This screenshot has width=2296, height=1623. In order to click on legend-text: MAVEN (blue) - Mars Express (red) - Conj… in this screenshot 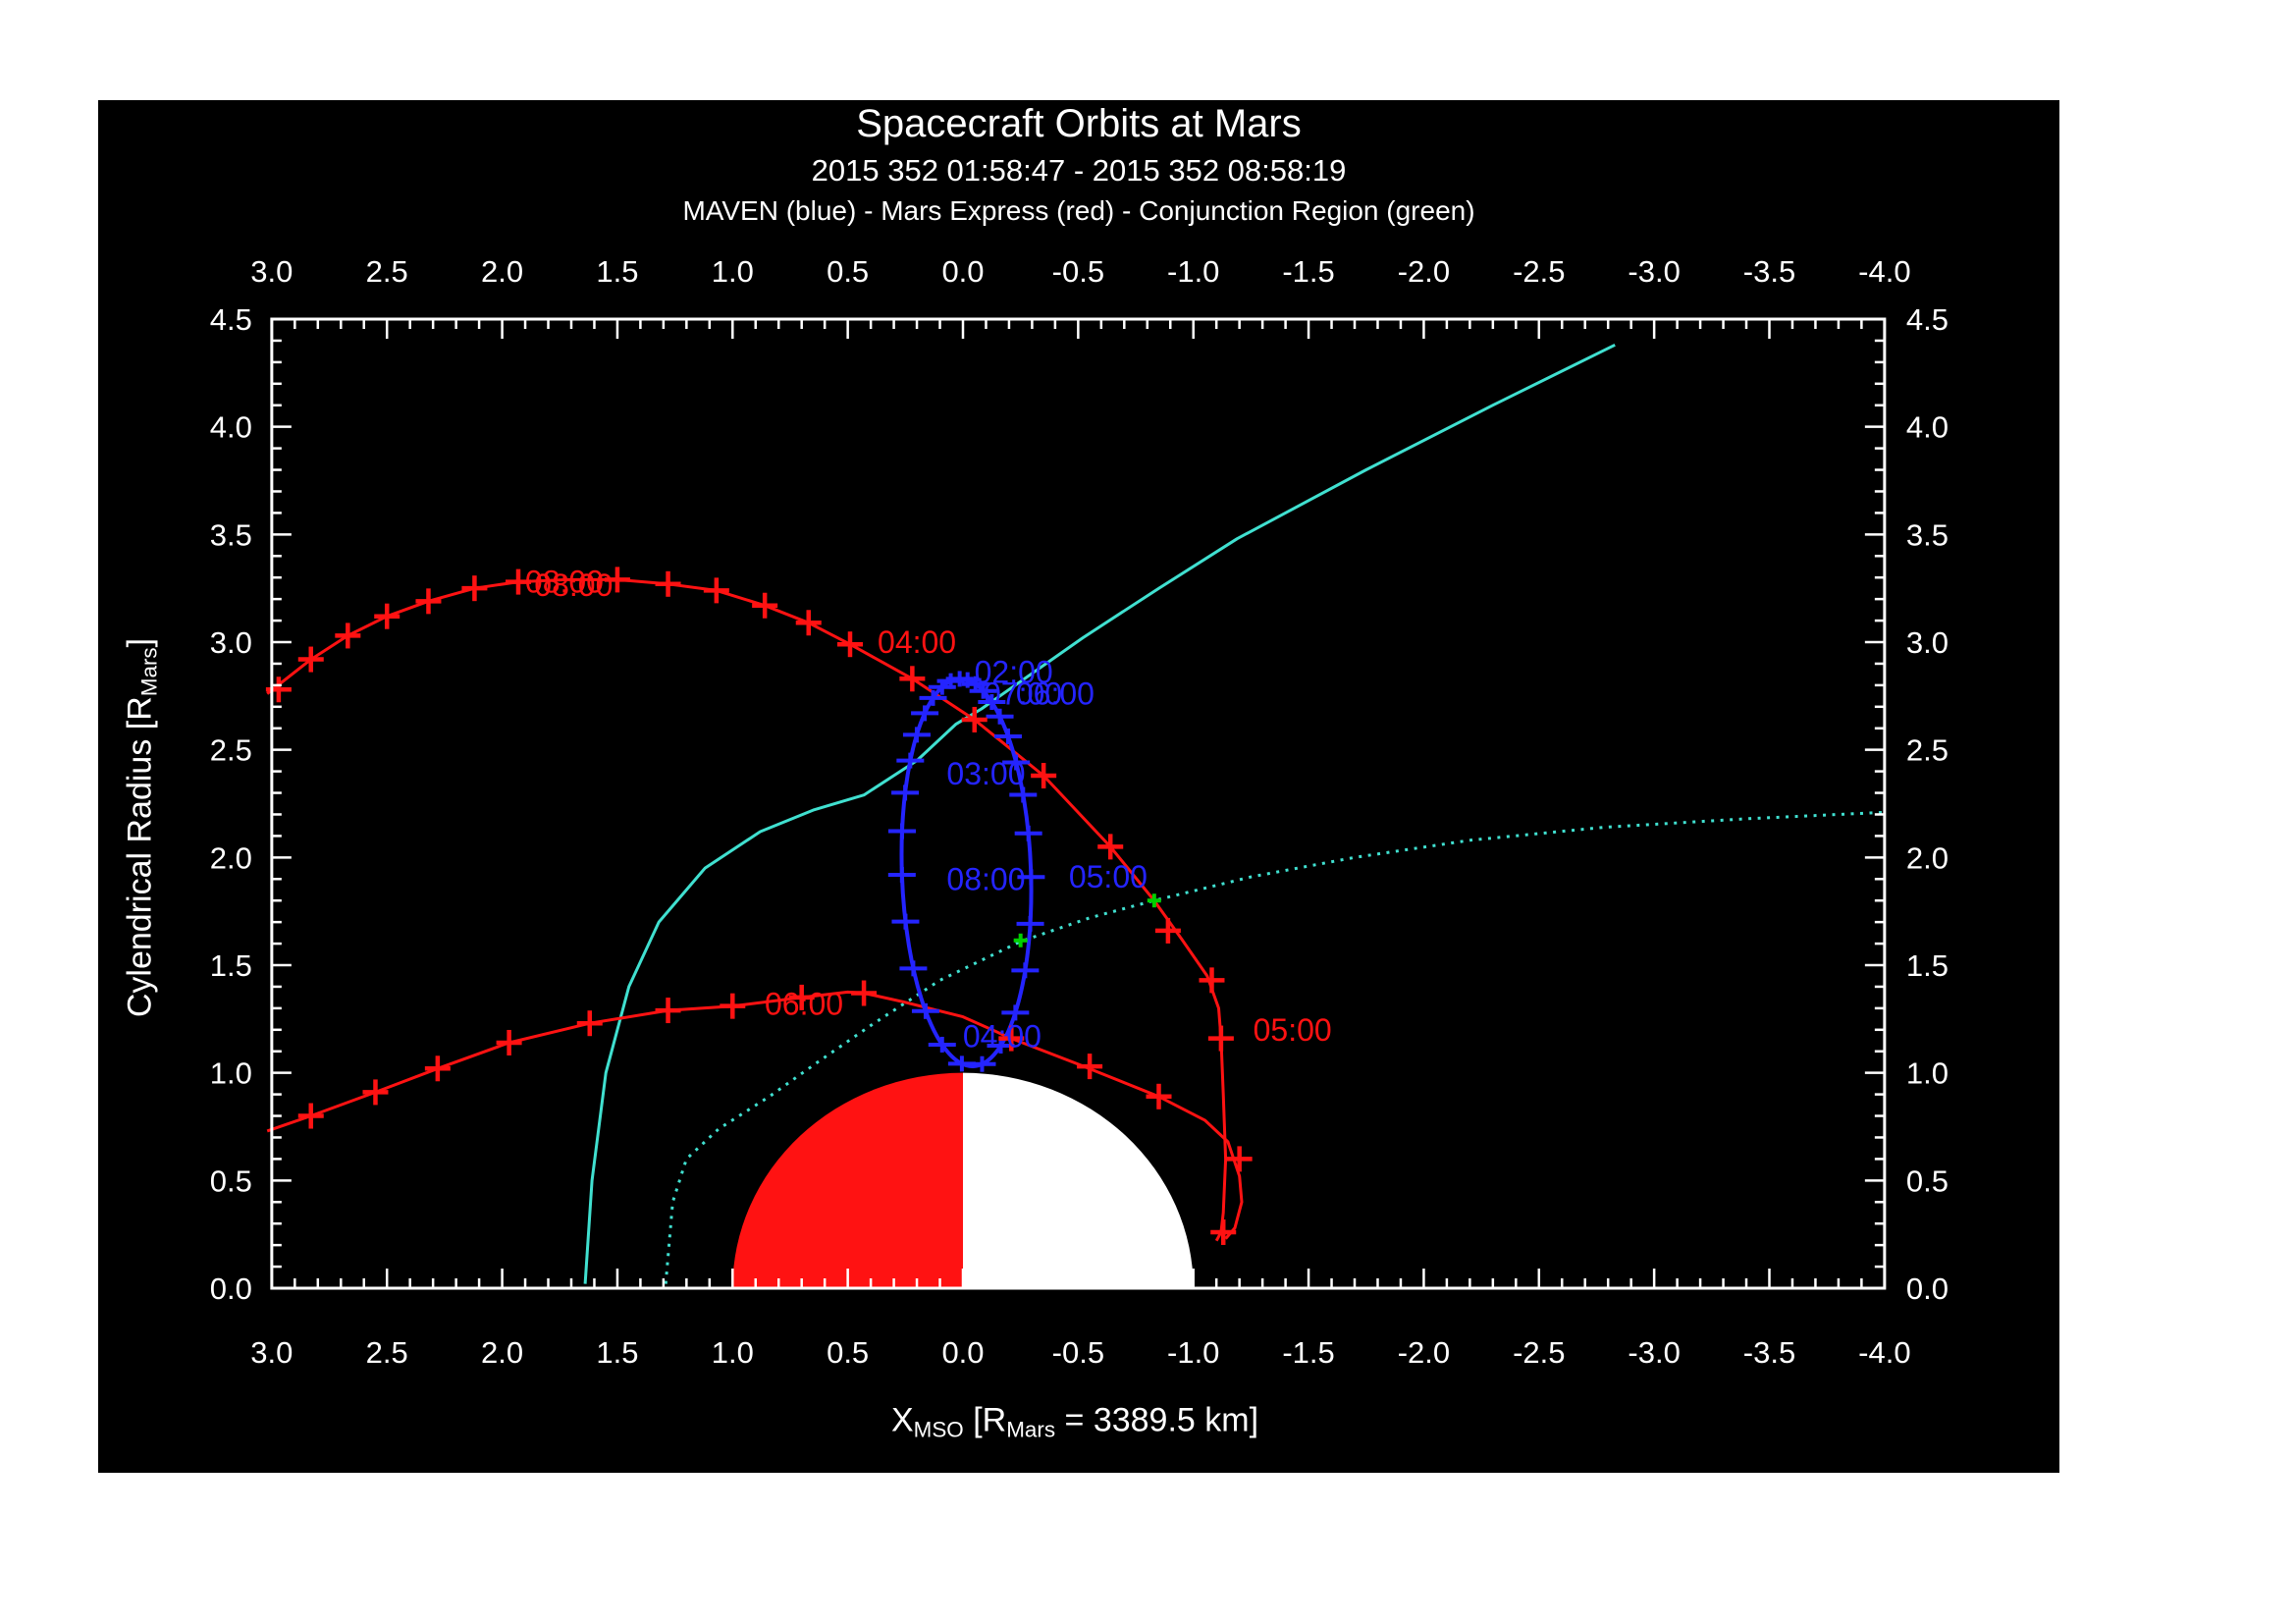, I will do `click(1078, 211)`.